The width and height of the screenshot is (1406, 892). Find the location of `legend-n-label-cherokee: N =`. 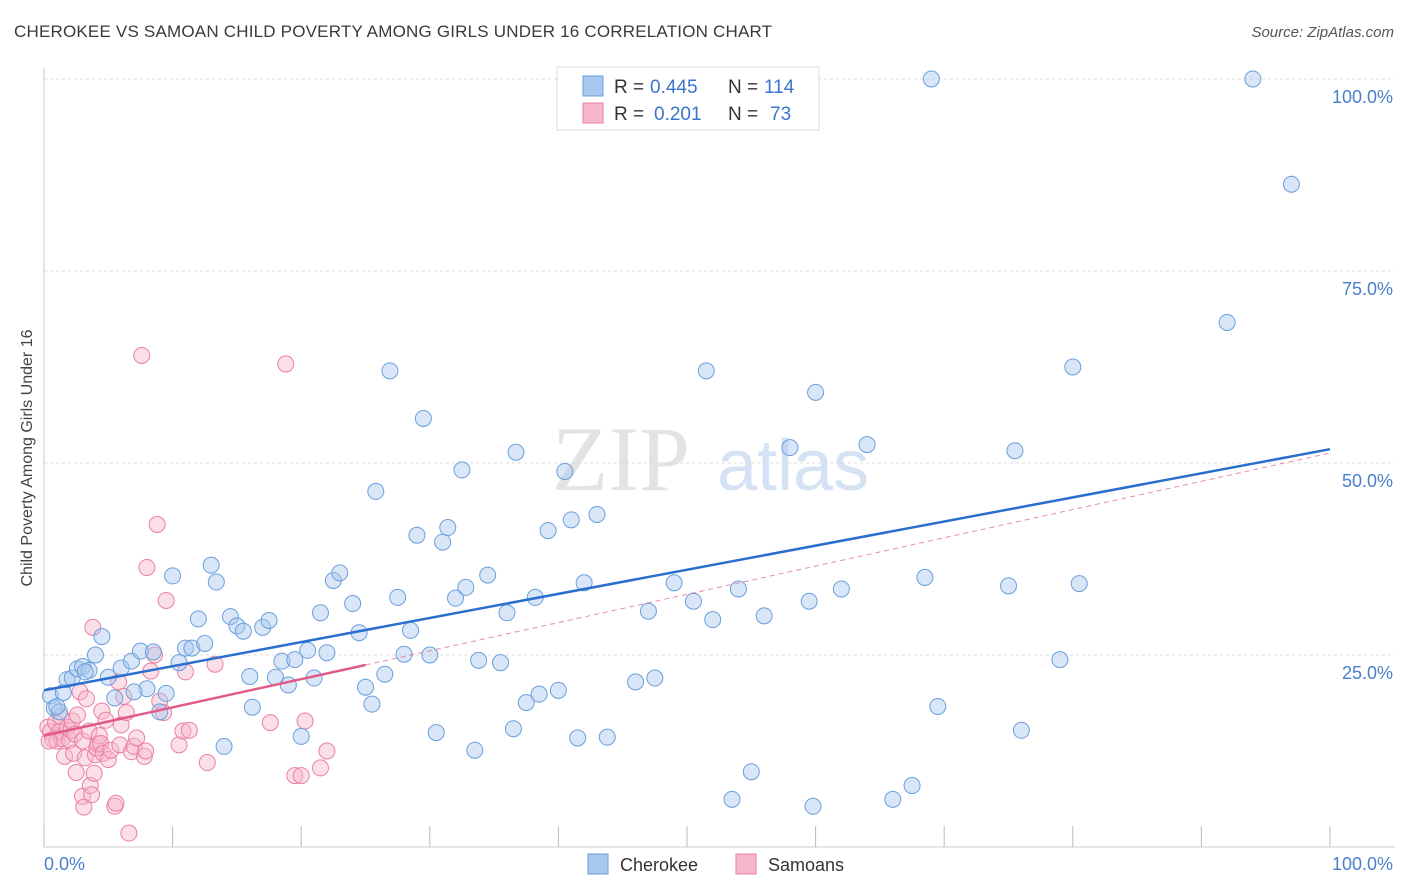

legend-n-label-cherokee: N = is located at coordinates (743, 87).